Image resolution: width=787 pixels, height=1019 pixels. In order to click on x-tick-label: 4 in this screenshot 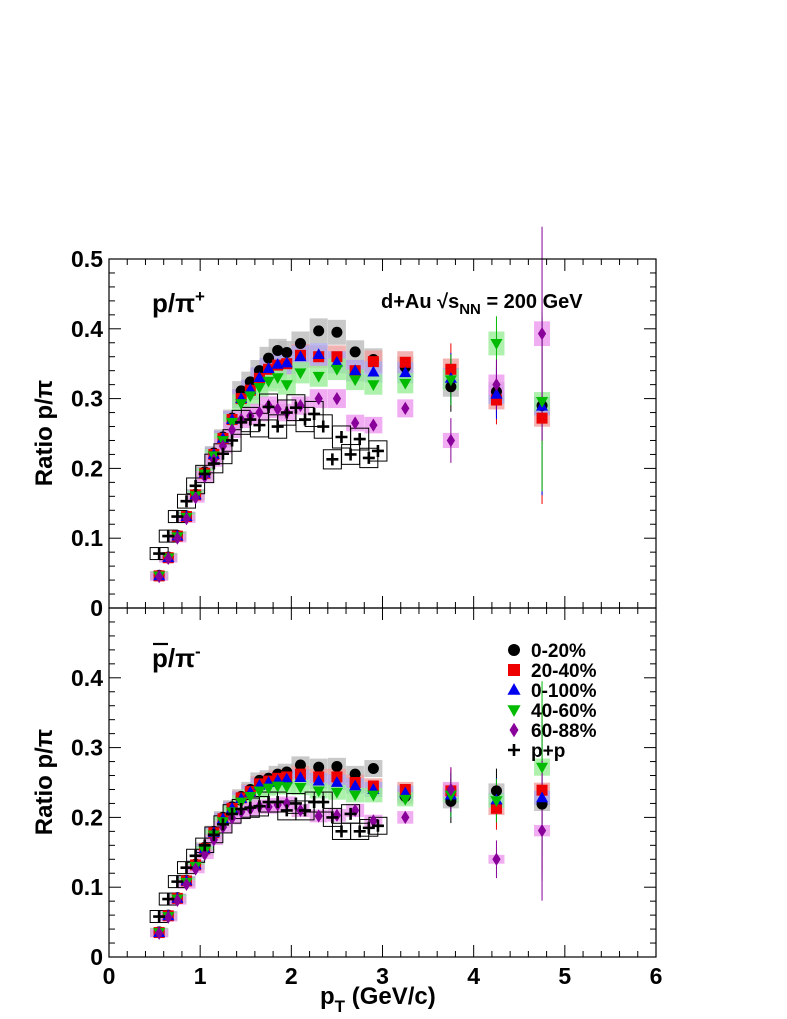, I will do `click(473, 976)`.